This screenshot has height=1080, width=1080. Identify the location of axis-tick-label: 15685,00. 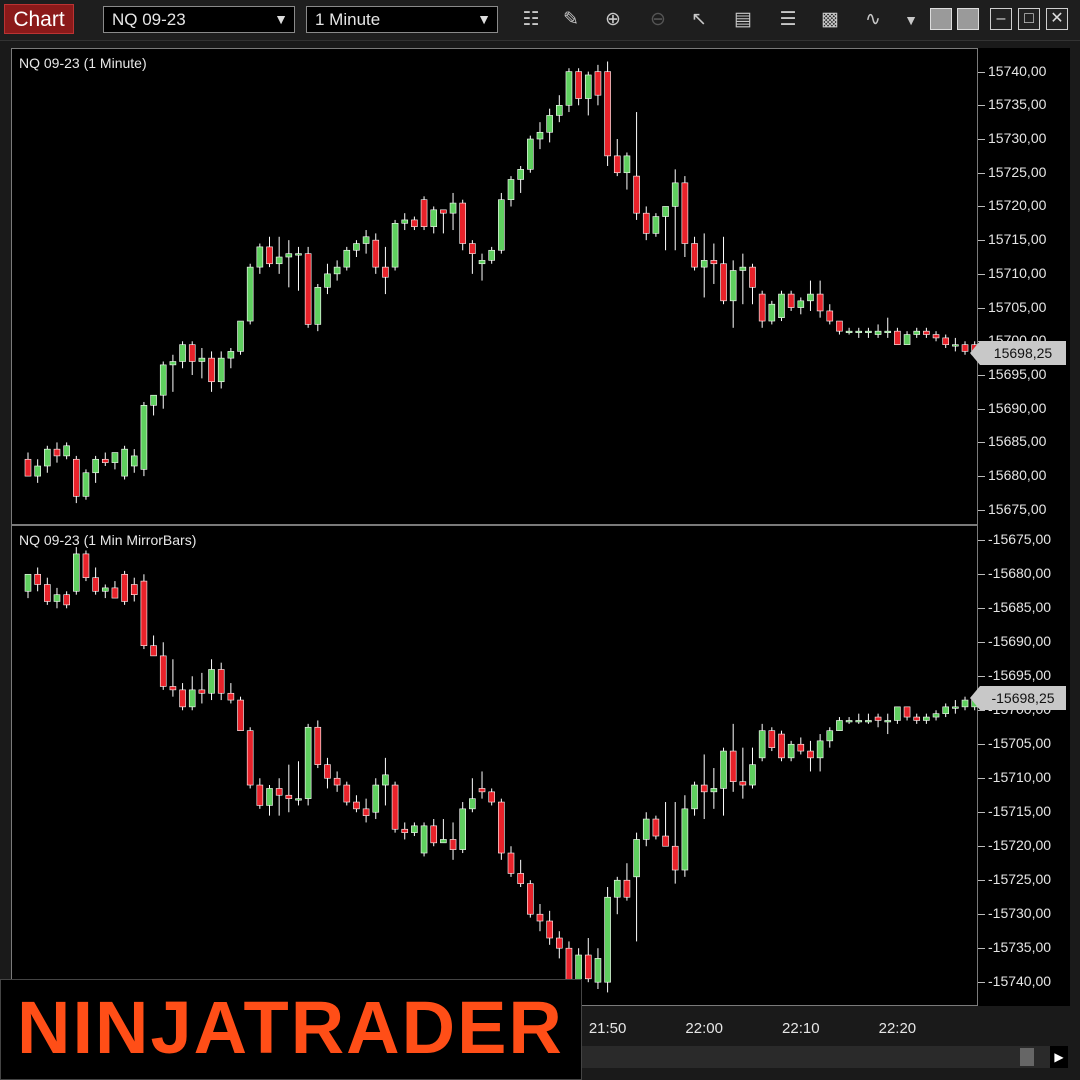
(1017, 441).